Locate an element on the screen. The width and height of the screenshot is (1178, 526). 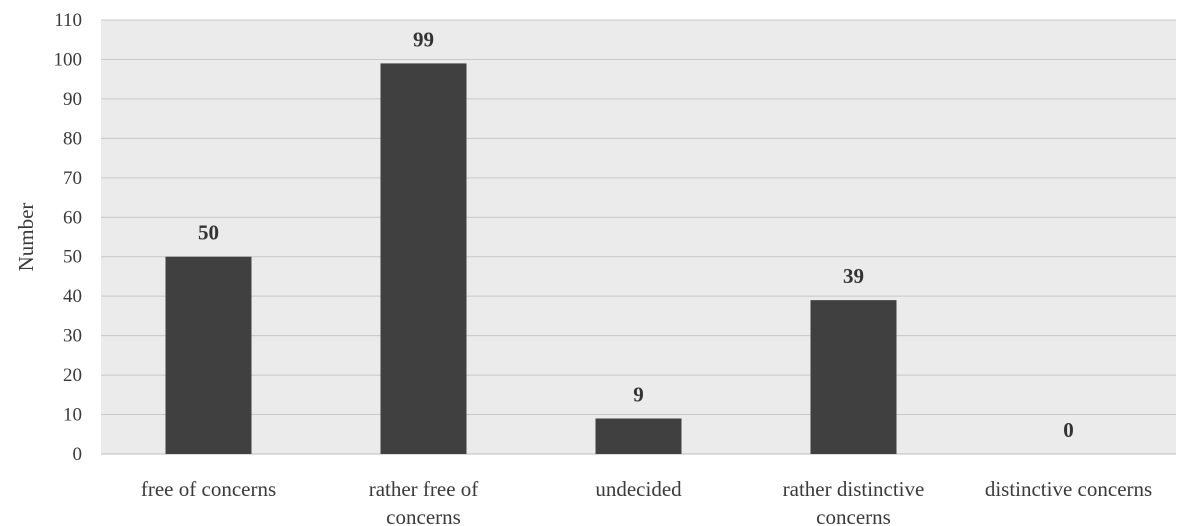
y-axis-title: Number is located at coordinates (26, 237).